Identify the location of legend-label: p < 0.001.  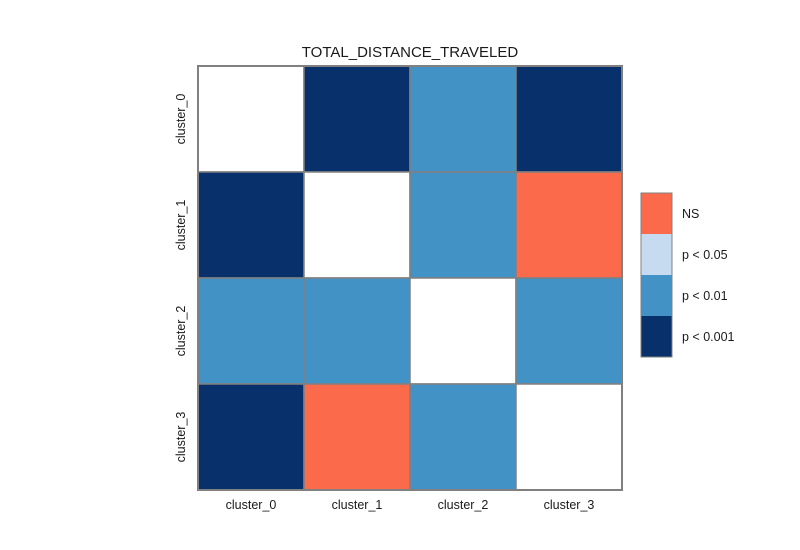
(708, 337).